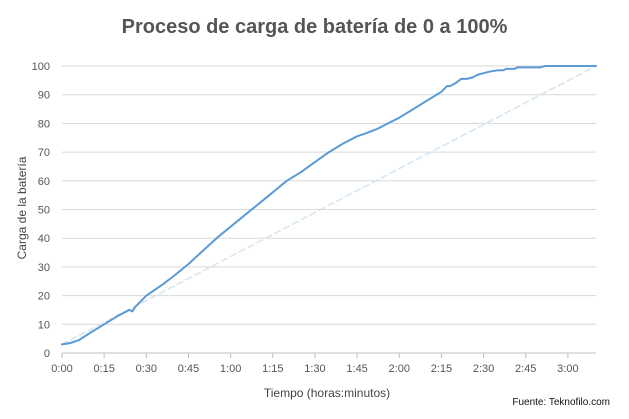 This screenshot has width=629, height=419. I want to click on y-tick-label: 0, so click(47, 354).